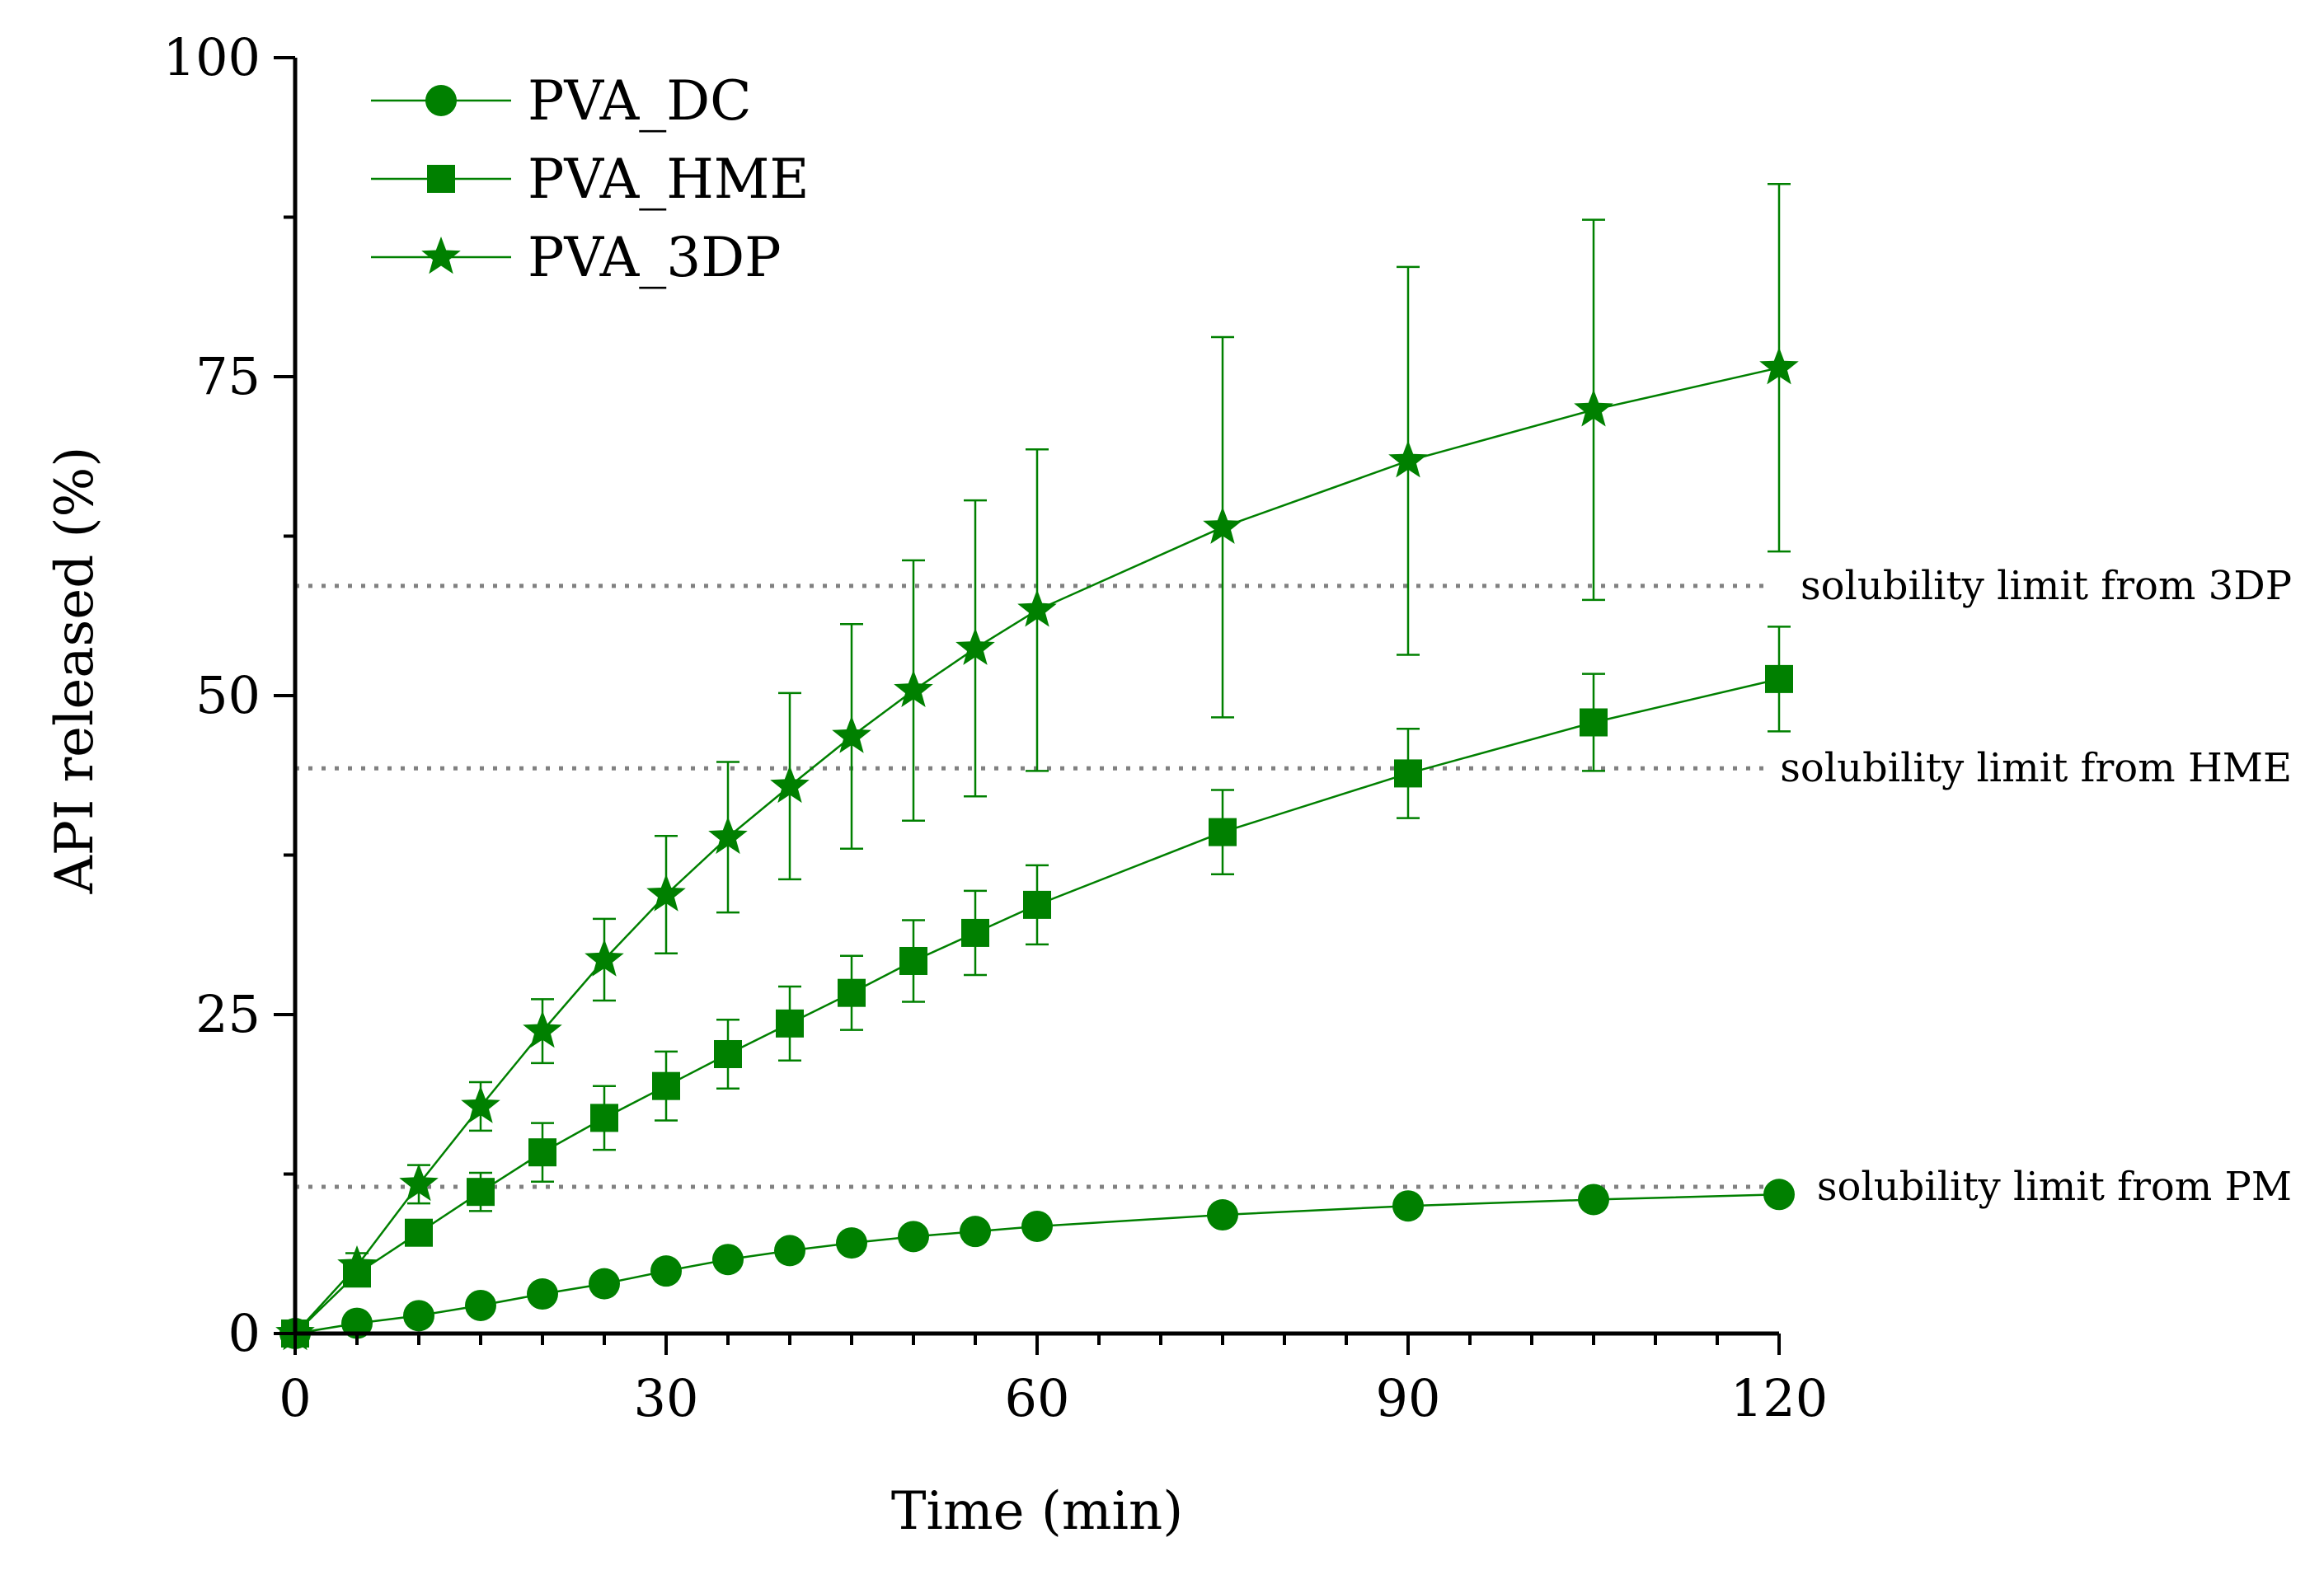  Describe the element at coordinates (666, 1398) in the screenshot. I see `x-tick-label: 30` at that location.